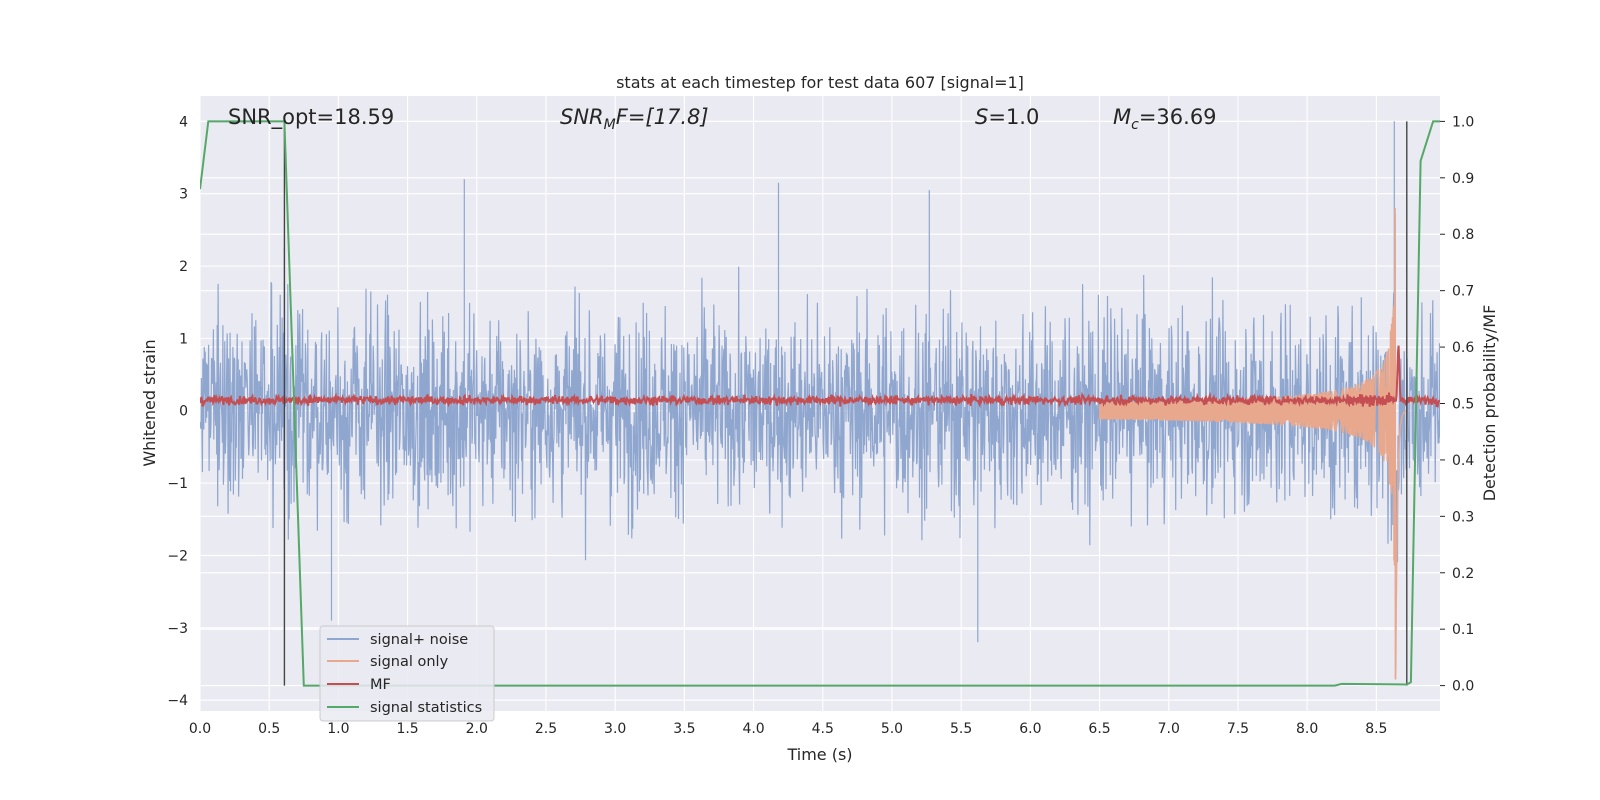 The width and height of the screenshot is (1600, 800). What do you see at coordinates (177, 701) in the screenshot?
I see `left-y-tick-label: −4` at bounding box center [177, 701].